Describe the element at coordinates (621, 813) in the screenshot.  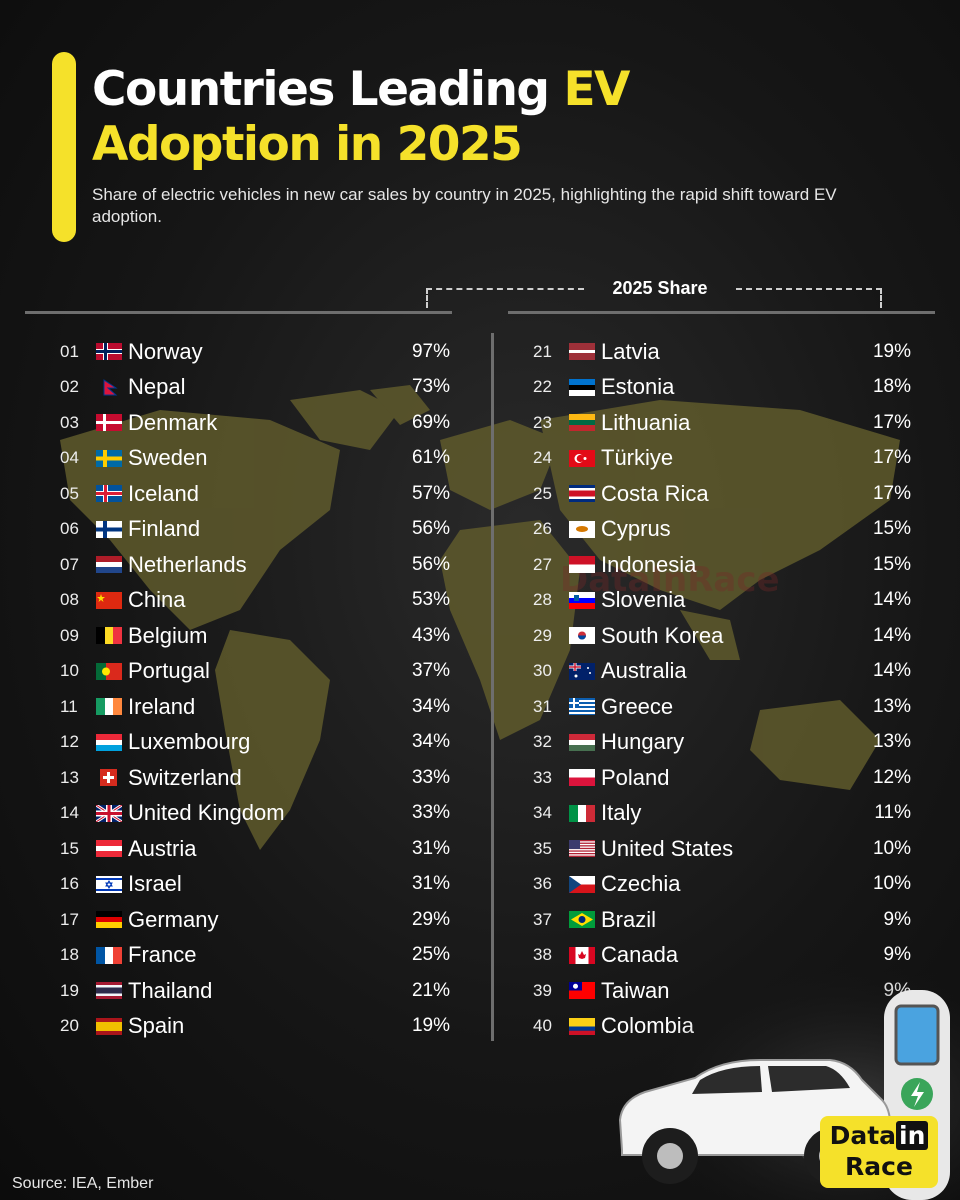
I see `country-name: Italy` at that location.